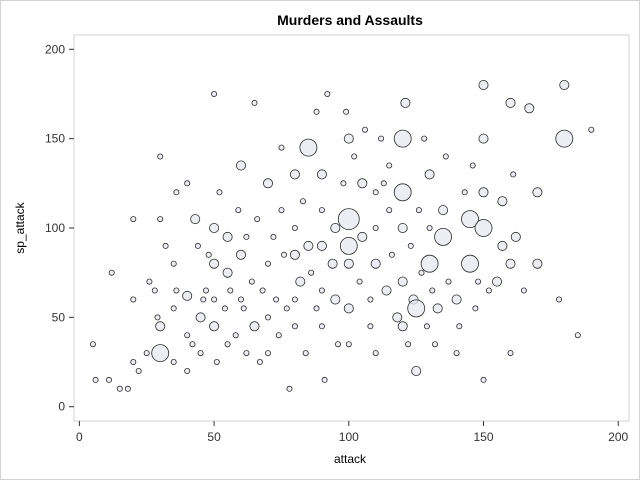 The image size is (640, 480). What do you see at coordinates (55, 228) in the screenshot?
I see `y-tick-label: 100` at bounding box center [55, 228].